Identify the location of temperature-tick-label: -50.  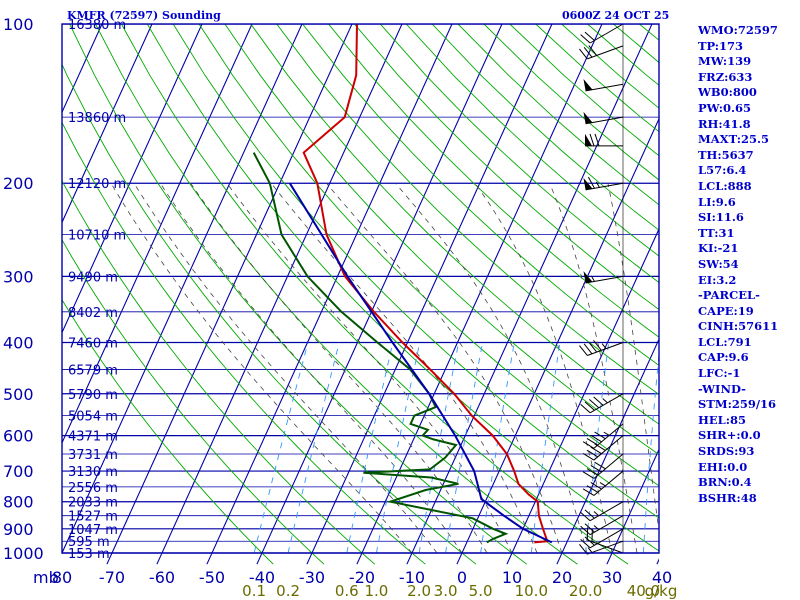
(212, 577).